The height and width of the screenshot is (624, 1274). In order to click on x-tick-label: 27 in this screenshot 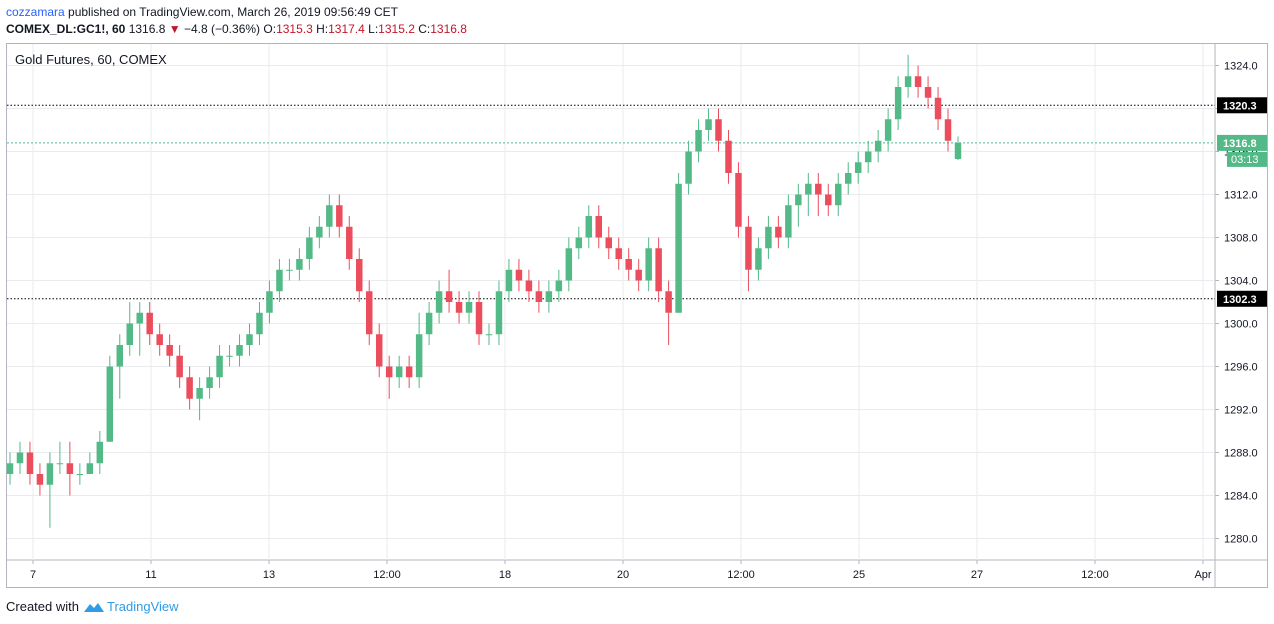, I will do `click(977, 575)`.